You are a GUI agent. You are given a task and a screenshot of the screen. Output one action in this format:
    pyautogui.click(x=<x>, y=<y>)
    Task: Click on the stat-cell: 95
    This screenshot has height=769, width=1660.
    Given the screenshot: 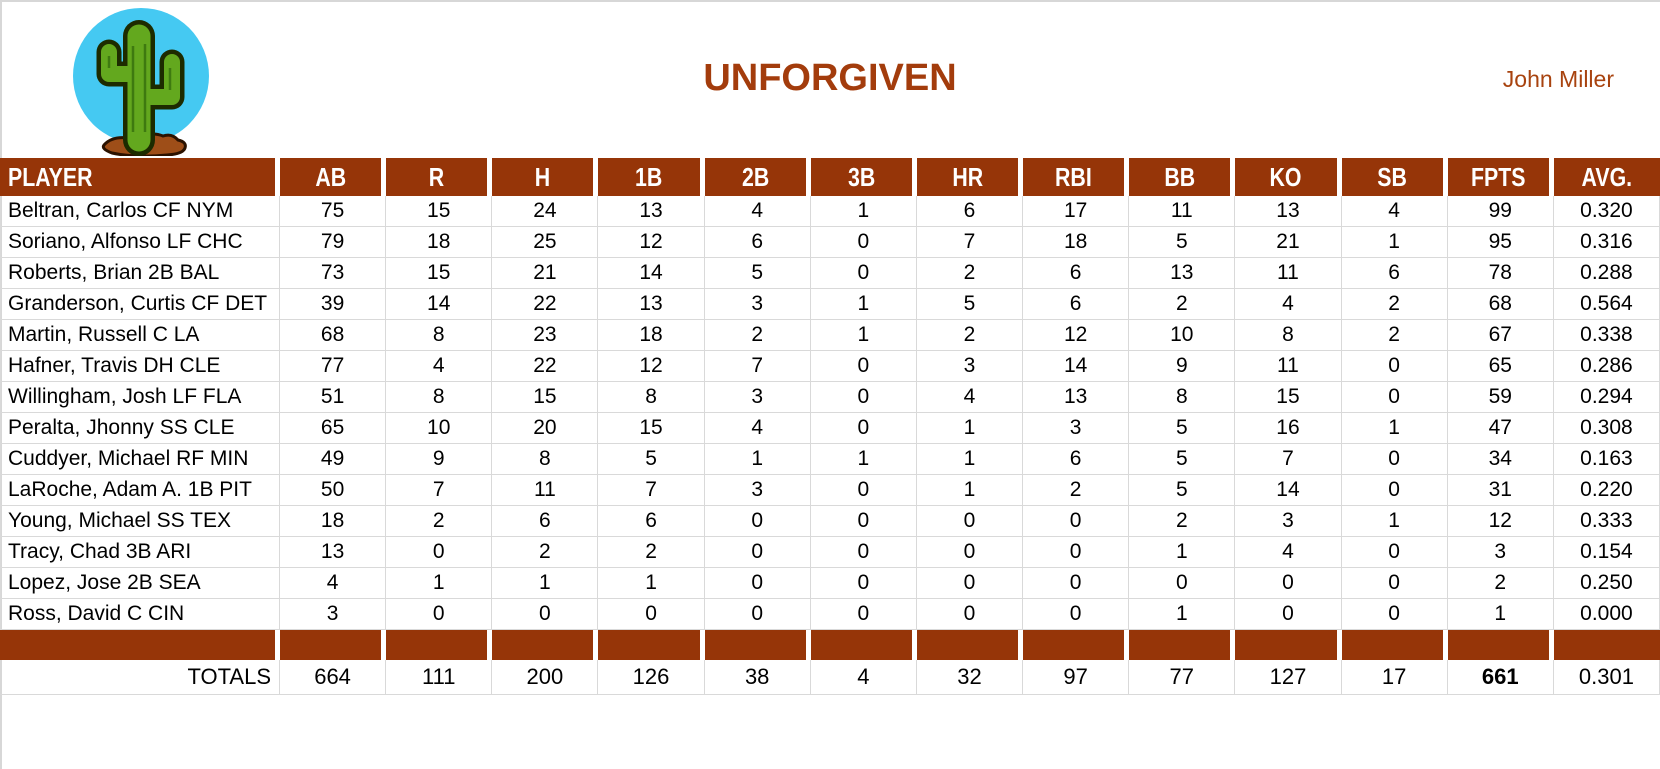 What is the action you would take?
    pyautogui.click(x=1501, y=242)
    